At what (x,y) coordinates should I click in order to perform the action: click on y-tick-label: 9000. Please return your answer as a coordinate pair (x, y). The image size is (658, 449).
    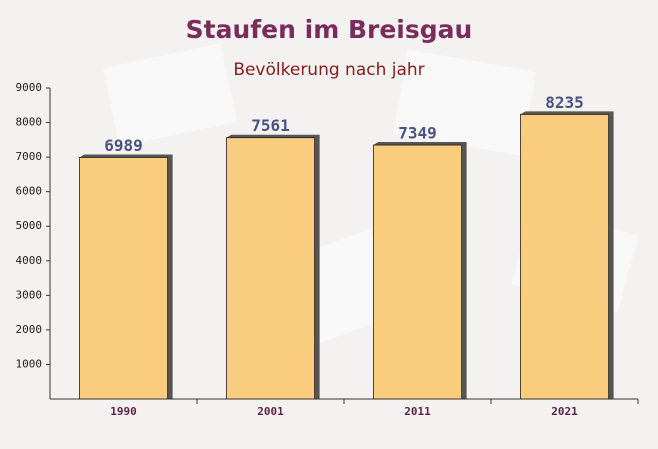
    Looking at the image, I should click on (29, 87).